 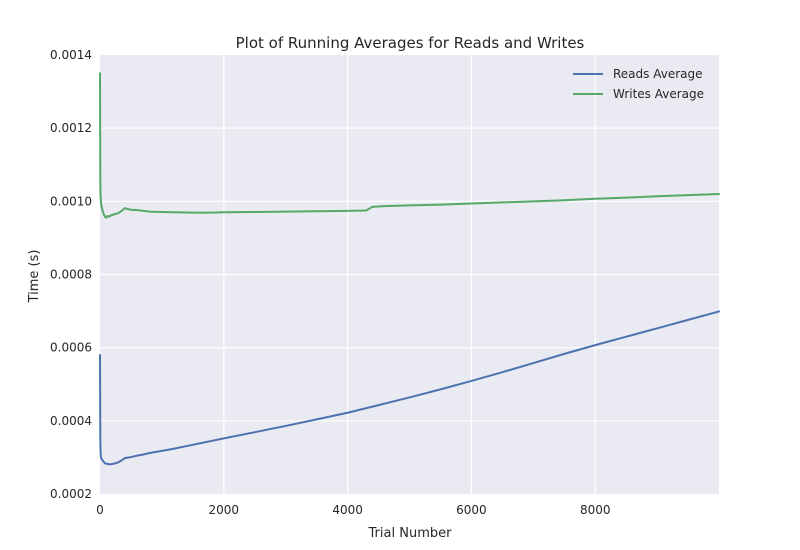 I want to click on x-axis-ticks: 0 2000 4000 6000 8000, so click(x=353, y=510).